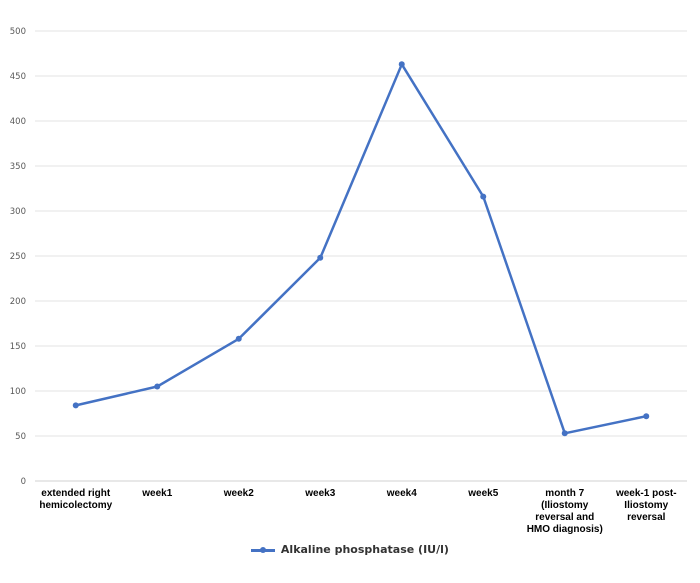  I want to click on x-tick-label: week5, so click(483, 493).